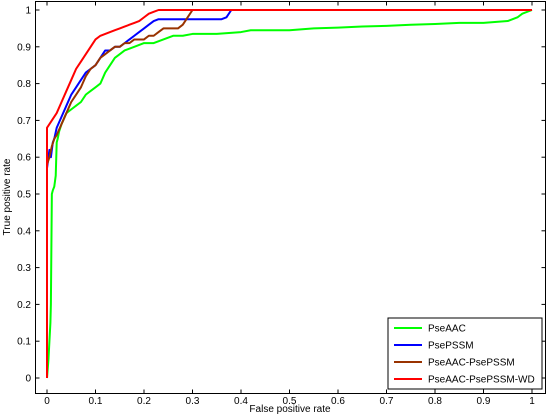  I want to click on legend-label: PseAAC-PsePSSM-WD, so click(481, 380).